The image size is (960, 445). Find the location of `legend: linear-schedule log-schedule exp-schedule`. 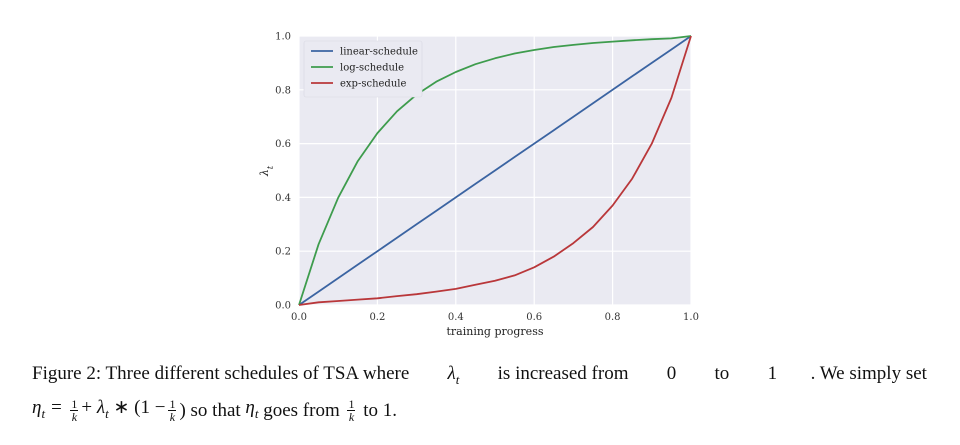

legend: linear-schedule log-schedule exp-schedule is located at coordinates (363, 69).